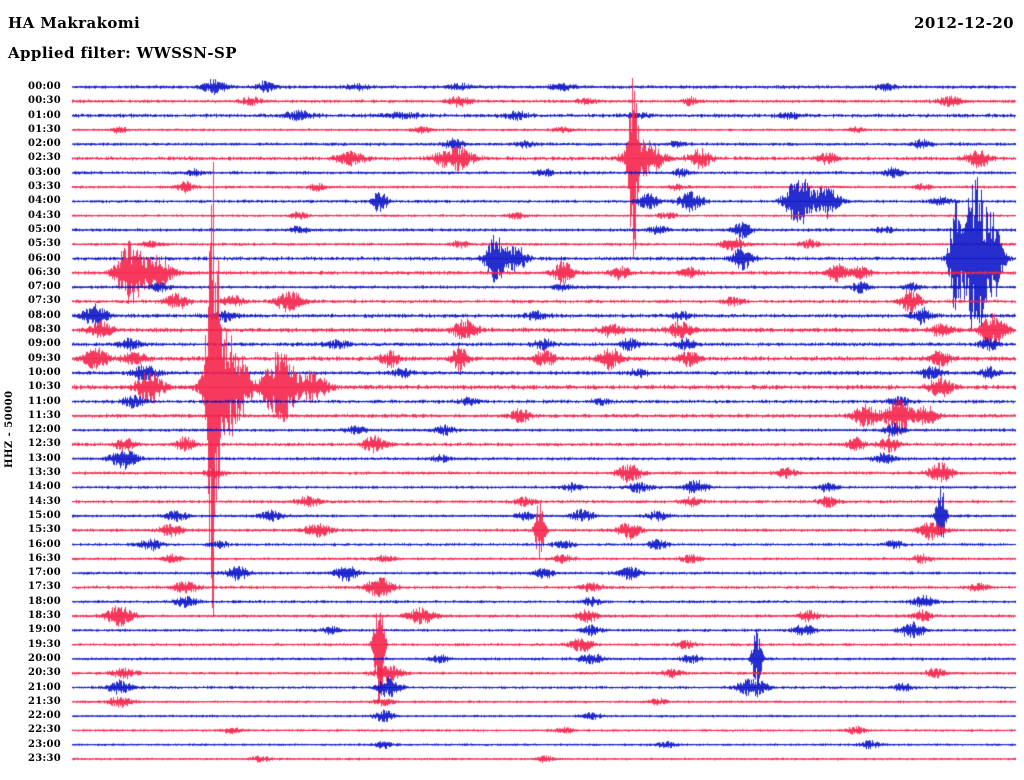 This screenshot has height=780, width=1024. I want to click on time-label: 06:00, so click(44, 258).